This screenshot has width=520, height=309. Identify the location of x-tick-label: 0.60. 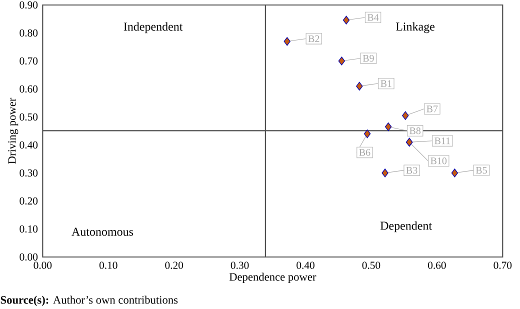
(437, 265).